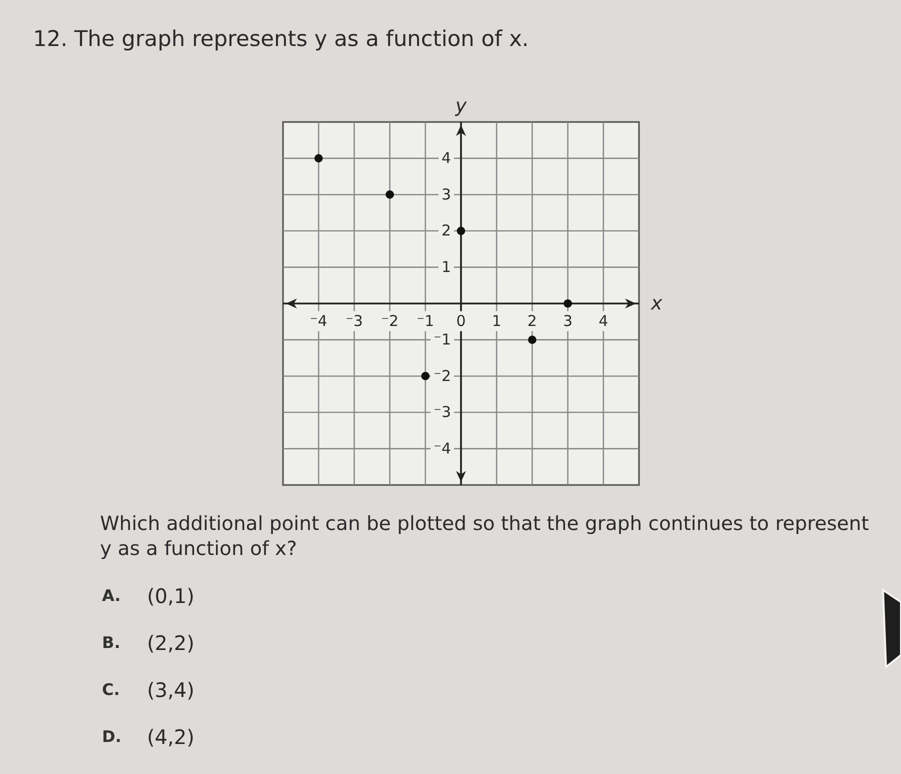  I want to click on x-tick-label: ⁻1, so click(425, 321).